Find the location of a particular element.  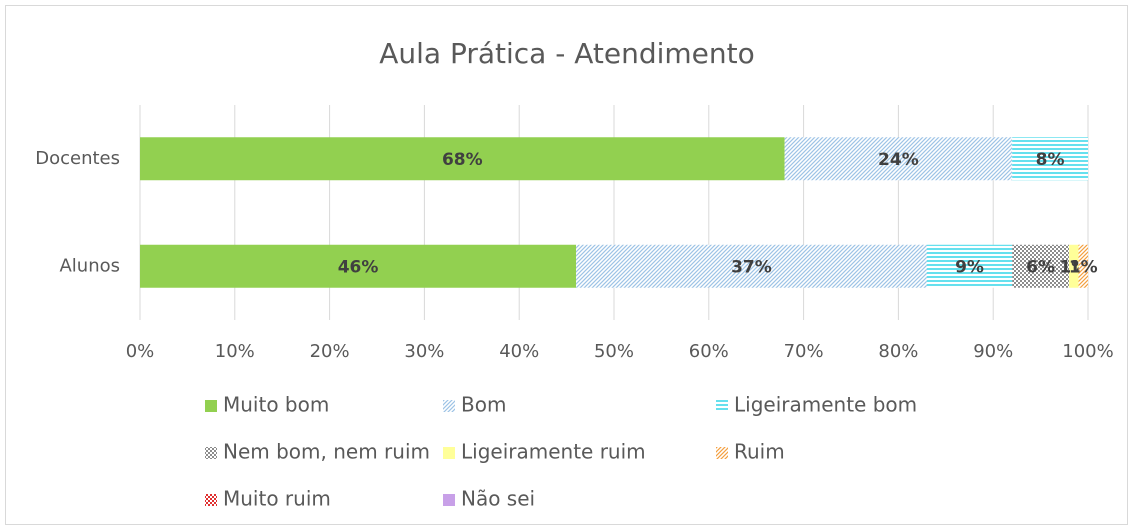

chart-title: Aula Prática - Atendimento is located at coordinates (567, 53).